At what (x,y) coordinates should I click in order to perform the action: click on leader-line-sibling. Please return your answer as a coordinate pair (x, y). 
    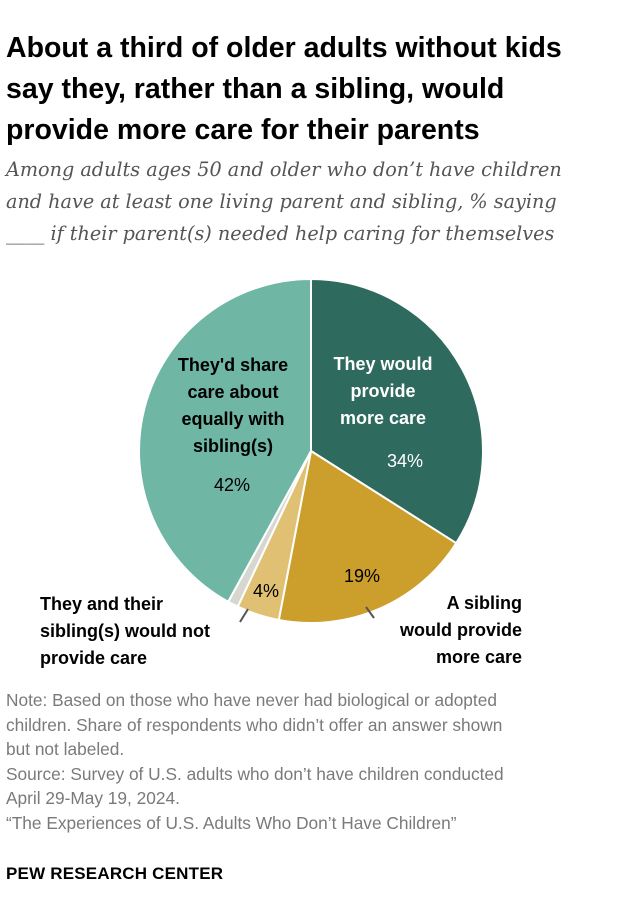
    Looking at the image, I should click on (370, 612).